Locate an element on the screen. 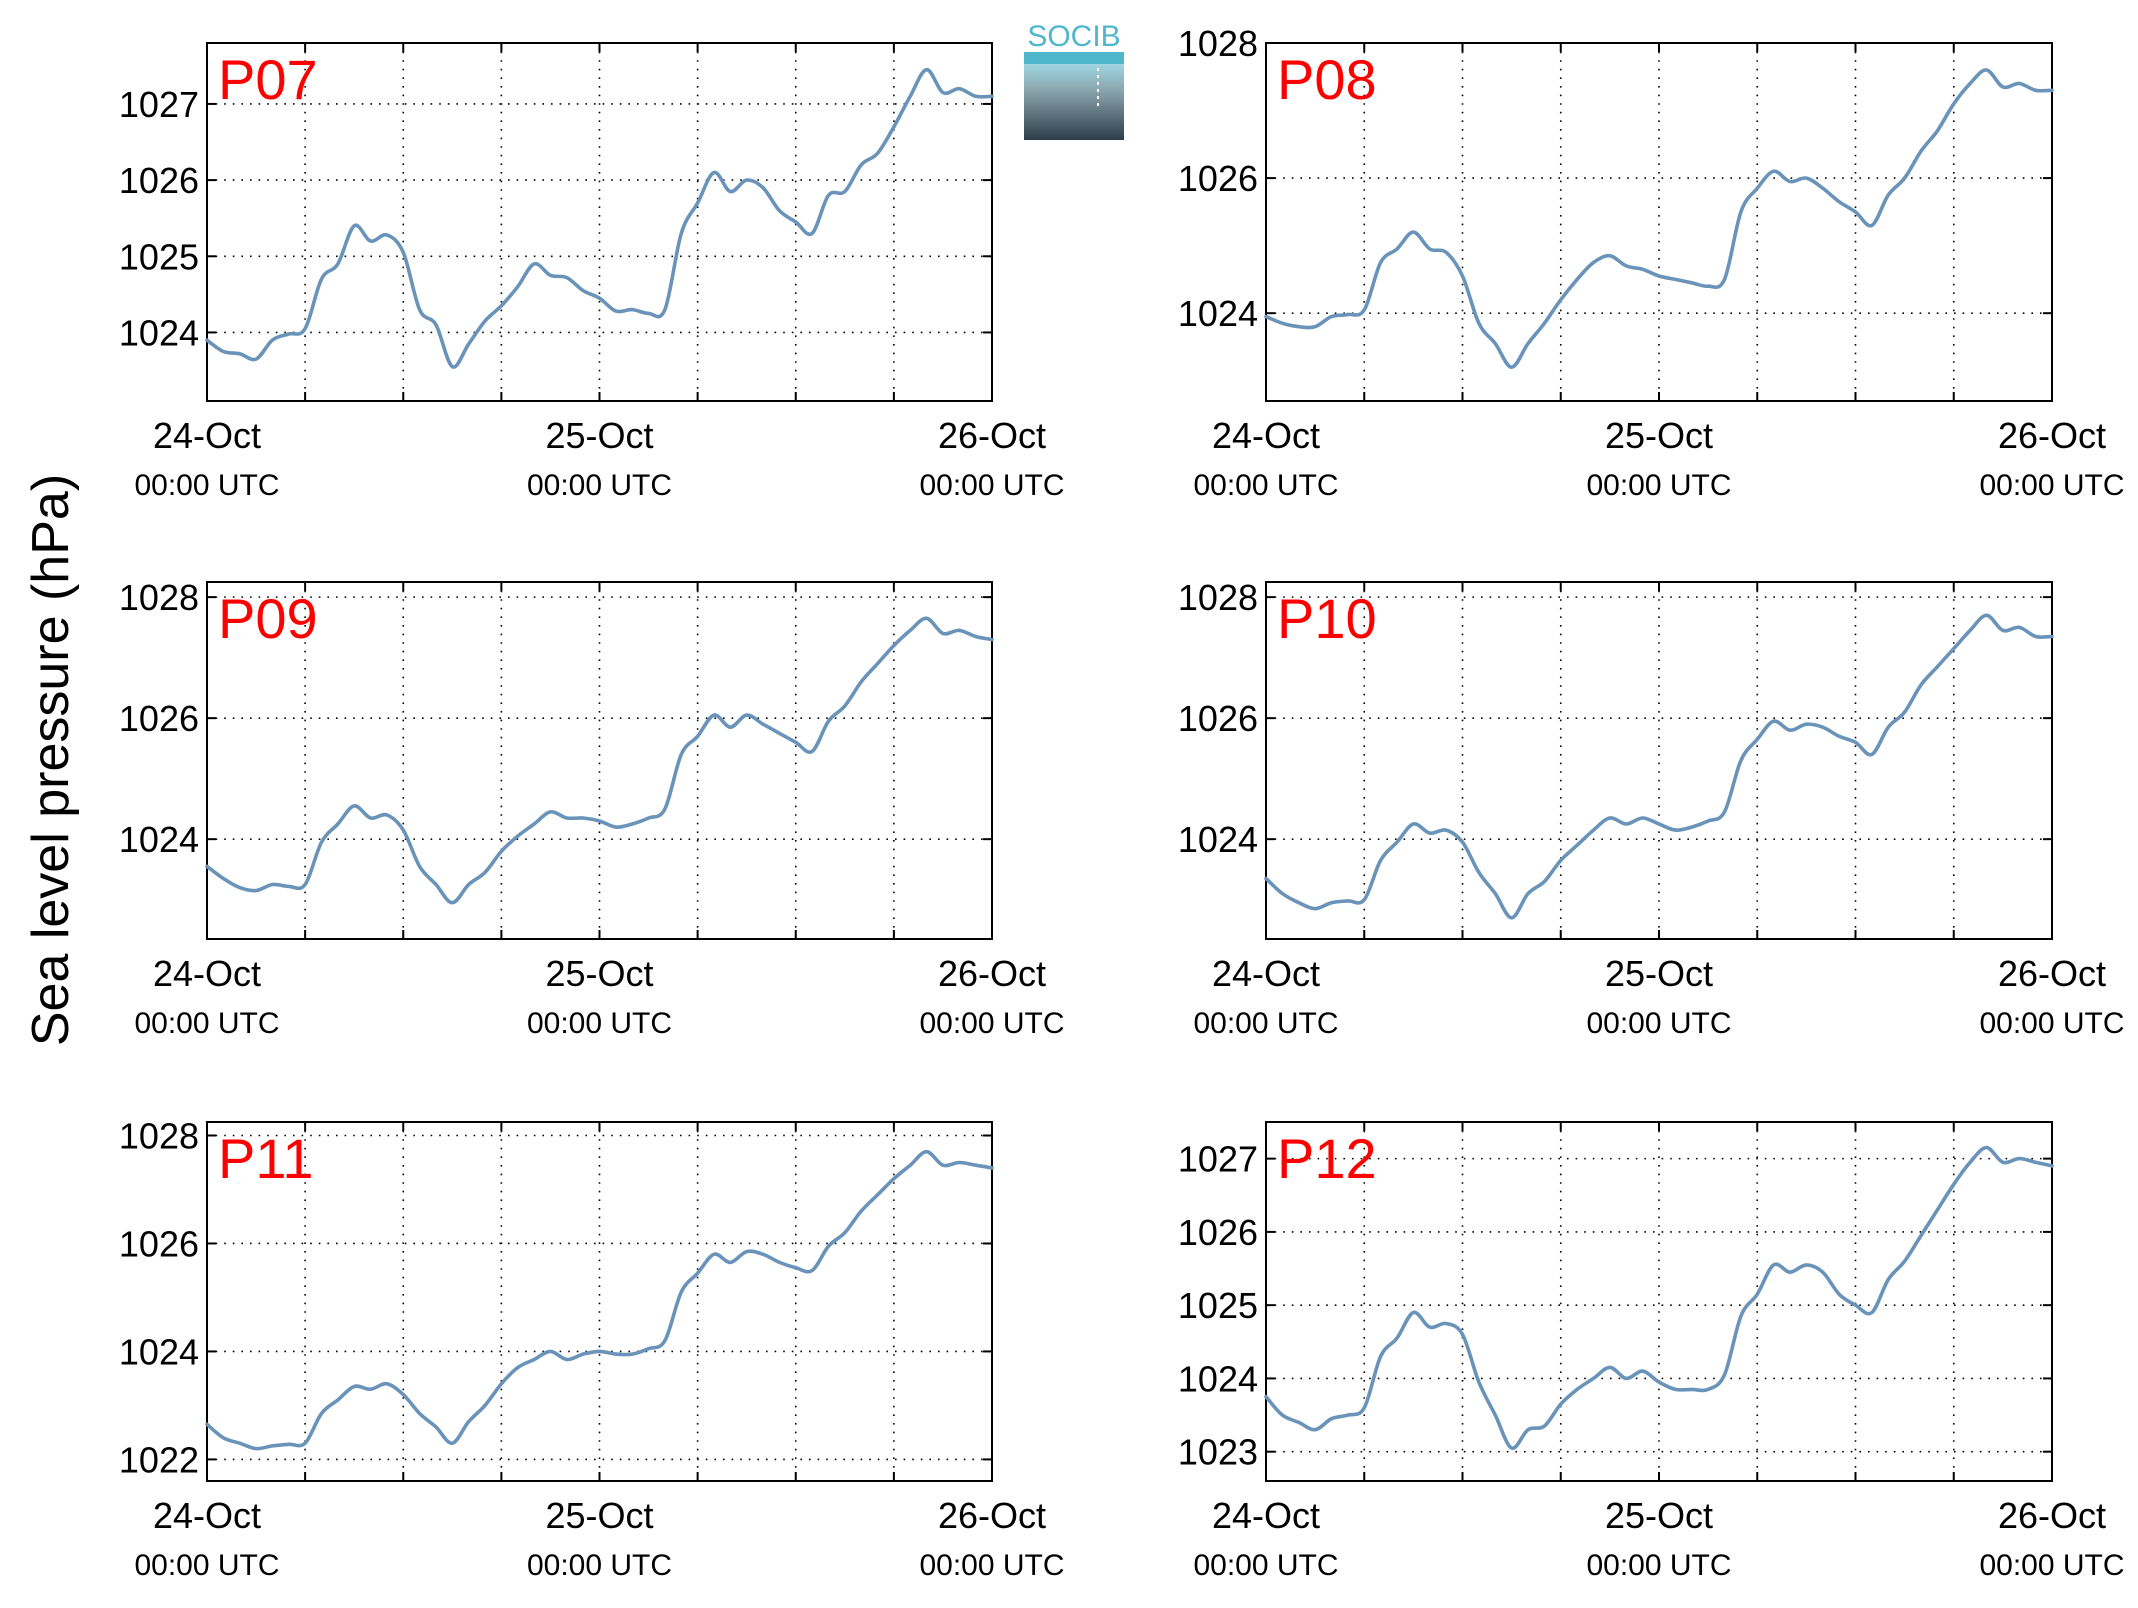  y-tick-label: 1023 is located at coordinates (1218, 1452).